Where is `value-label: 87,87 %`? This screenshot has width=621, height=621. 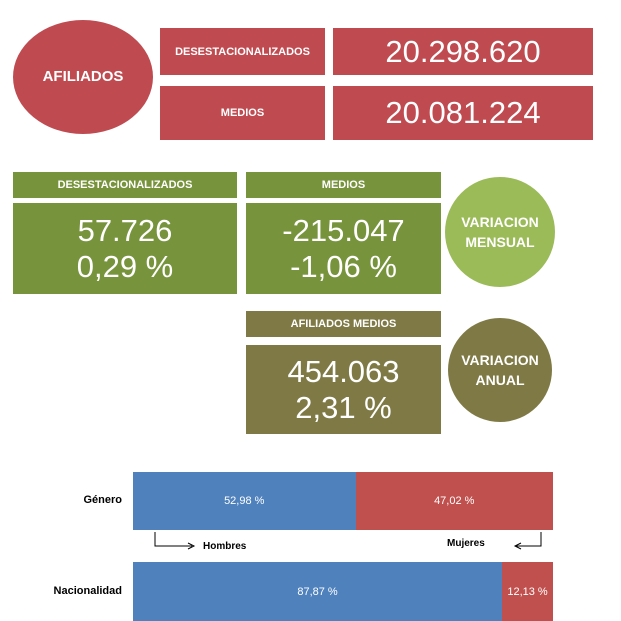
value-label: 87,87 % is located at coordinates (317, 591).